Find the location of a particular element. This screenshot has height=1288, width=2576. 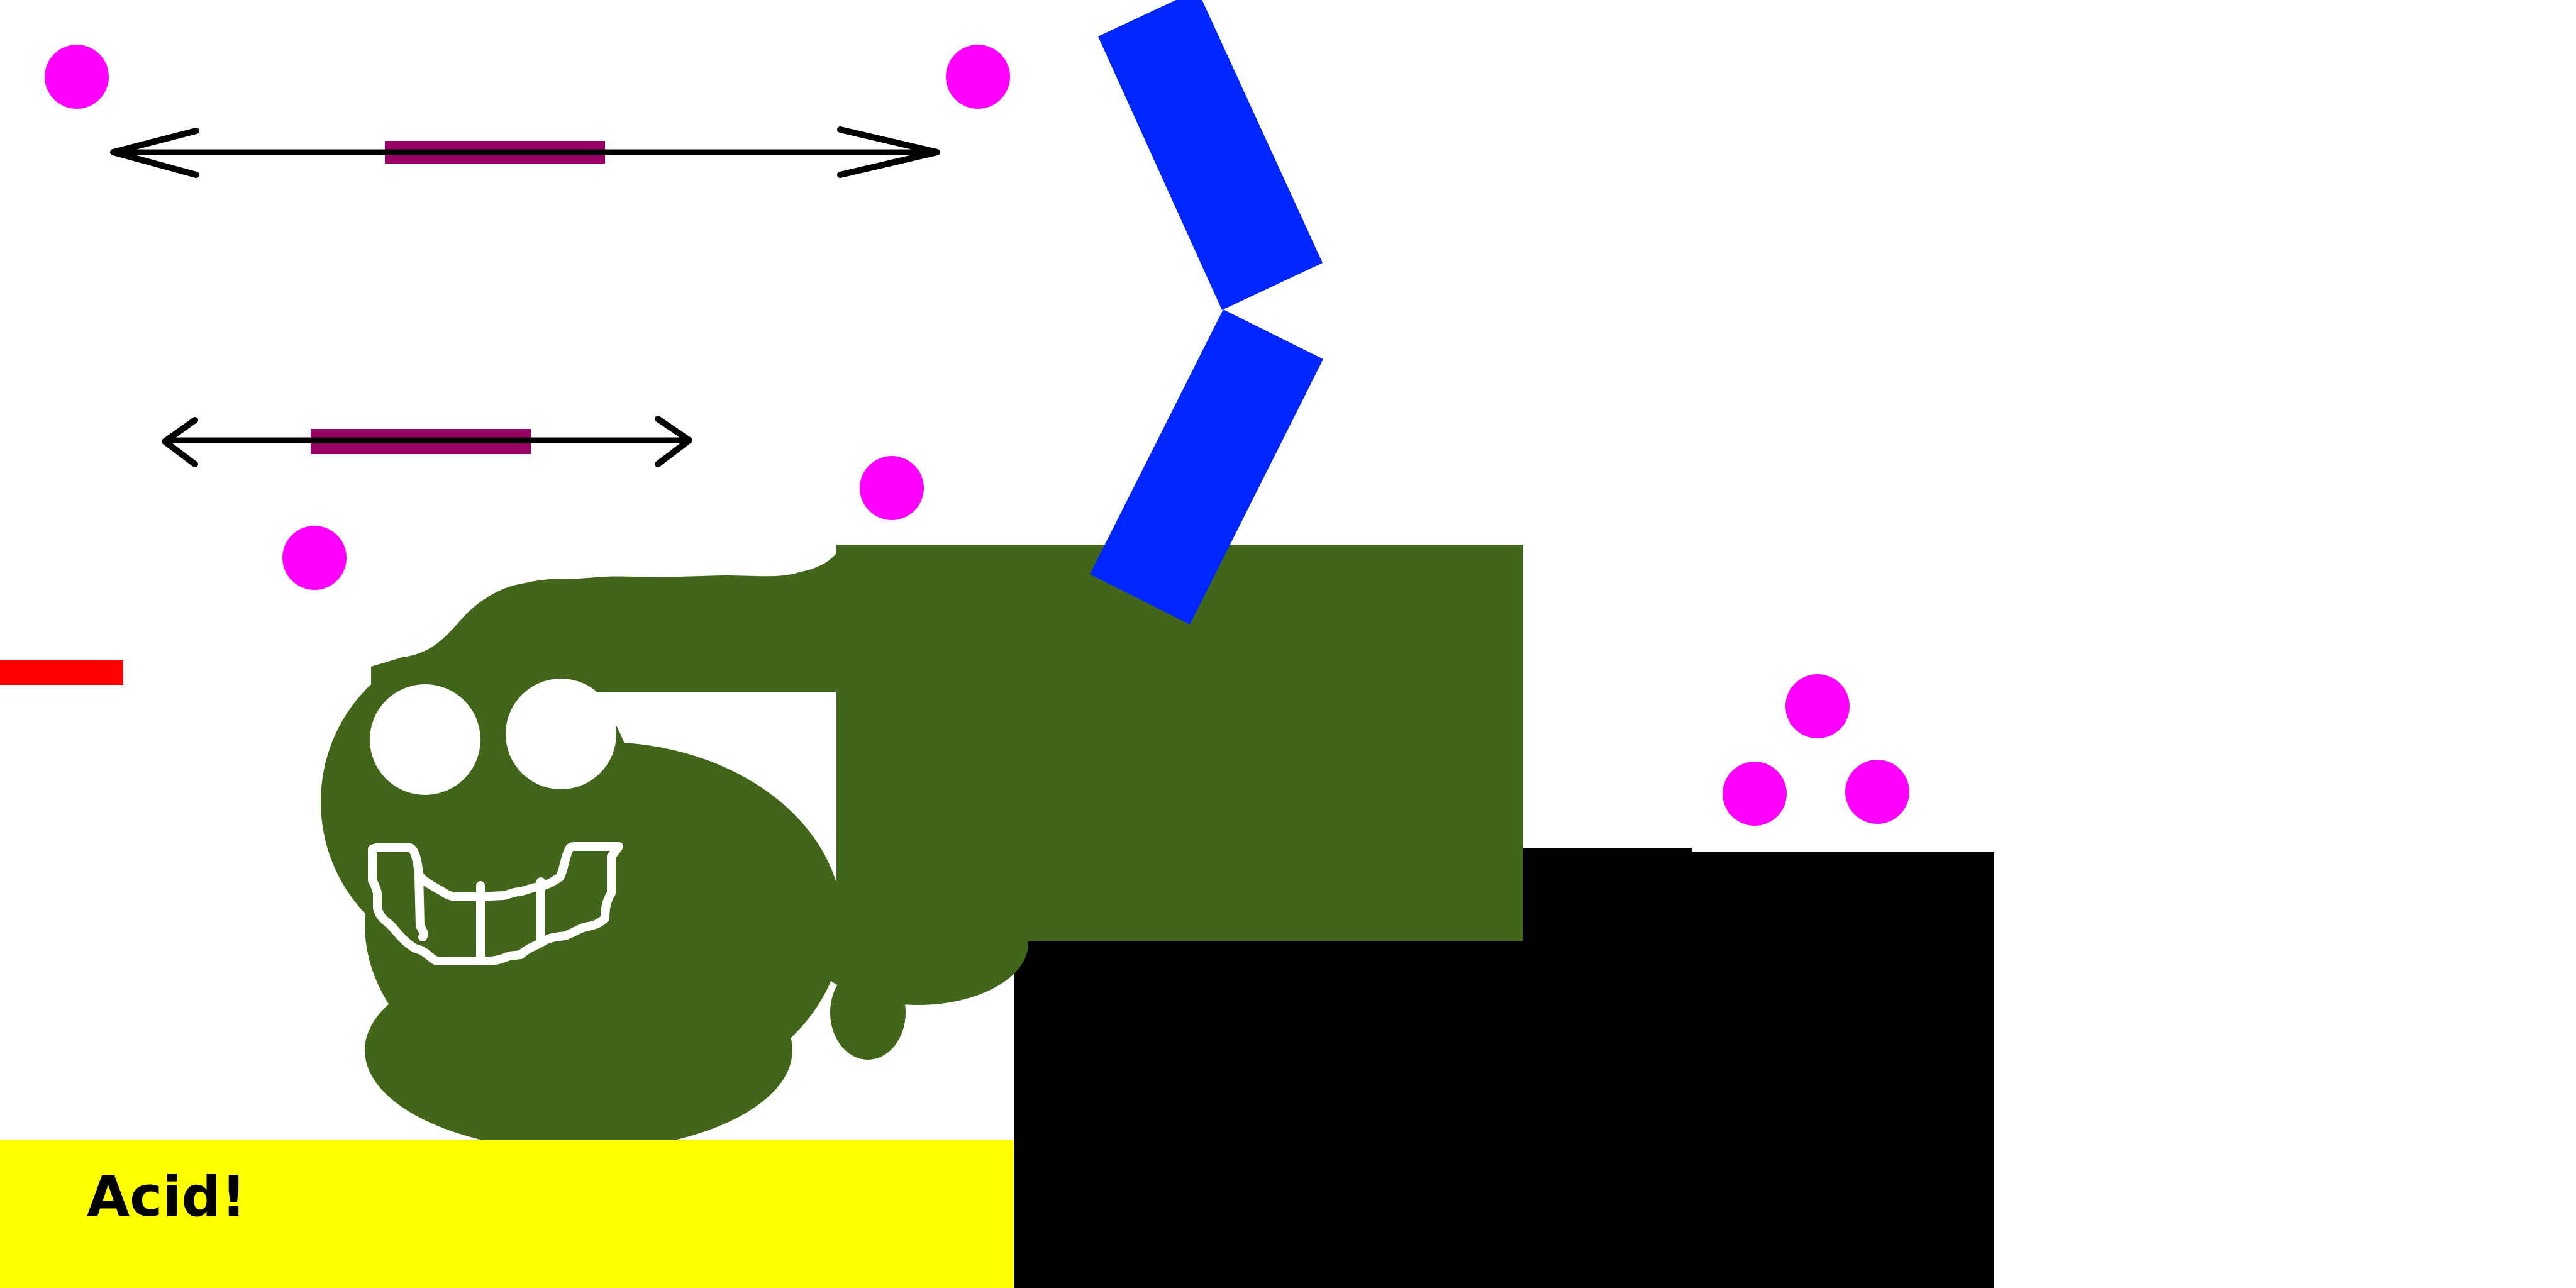

track-upper is located at coordinates (525, 152).